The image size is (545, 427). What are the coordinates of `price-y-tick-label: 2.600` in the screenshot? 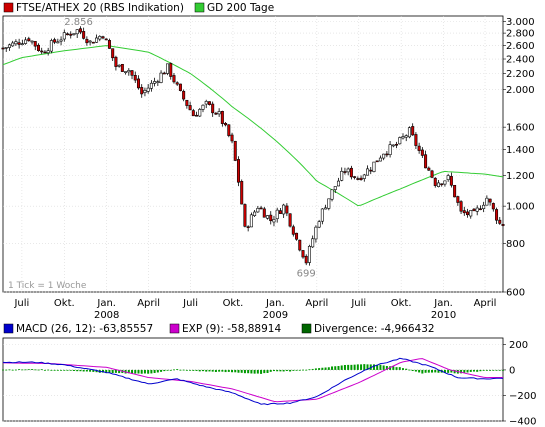 It's located at (520, 46).